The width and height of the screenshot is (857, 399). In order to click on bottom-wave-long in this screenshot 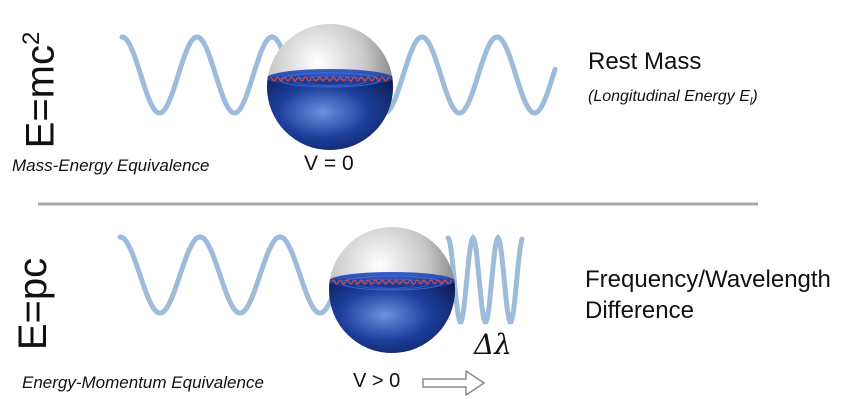, I will do `click(235, 275)`.